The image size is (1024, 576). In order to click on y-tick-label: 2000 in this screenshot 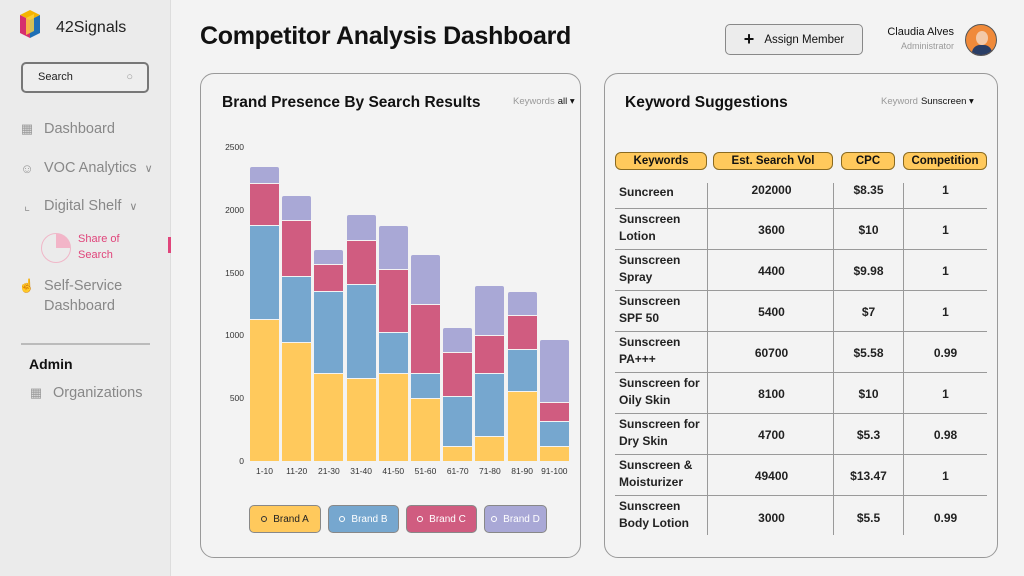, I will do `click(234, 209)`.